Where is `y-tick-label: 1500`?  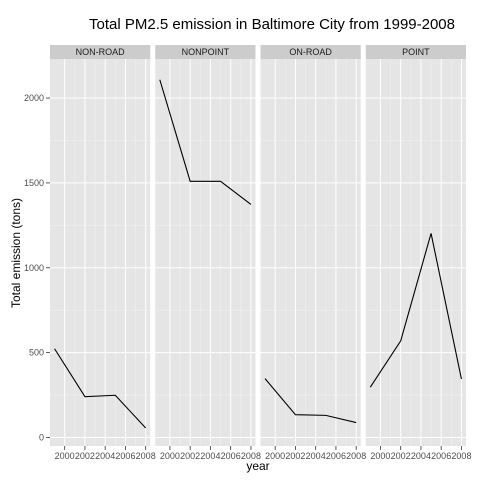
y-tick-label: 1500 is located at coordinates (34, 183).